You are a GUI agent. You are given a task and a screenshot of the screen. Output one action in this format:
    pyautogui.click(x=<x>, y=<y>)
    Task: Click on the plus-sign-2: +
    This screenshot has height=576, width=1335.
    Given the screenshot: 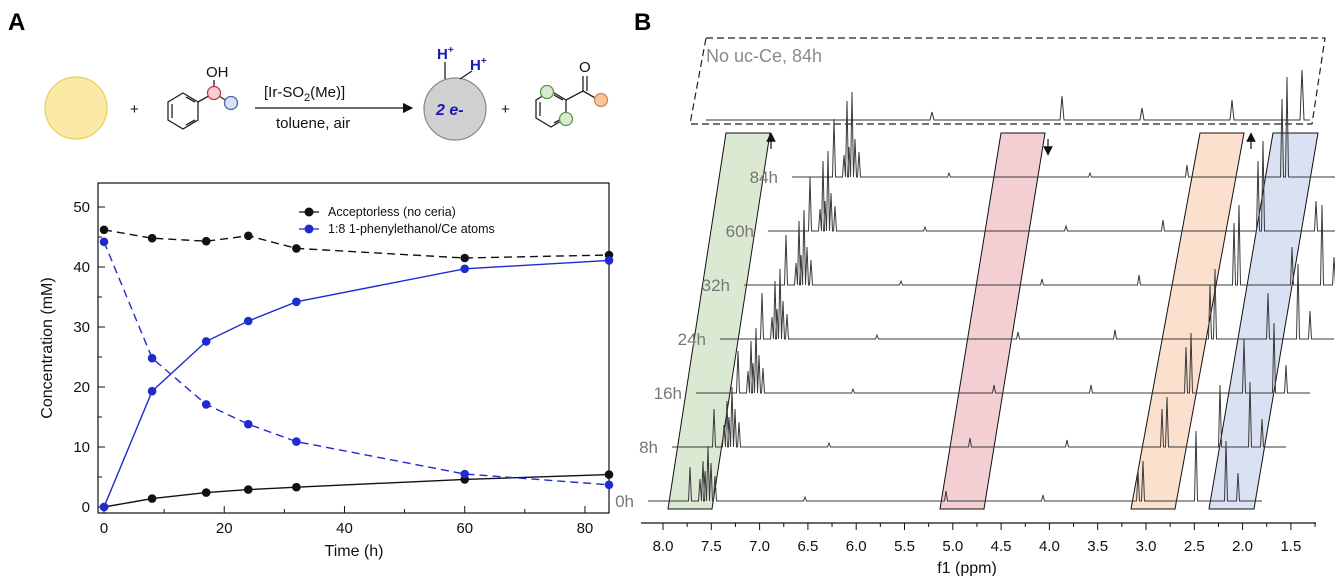 What is the action you would take?
    pyautogui.click(x=505, y=109)
    